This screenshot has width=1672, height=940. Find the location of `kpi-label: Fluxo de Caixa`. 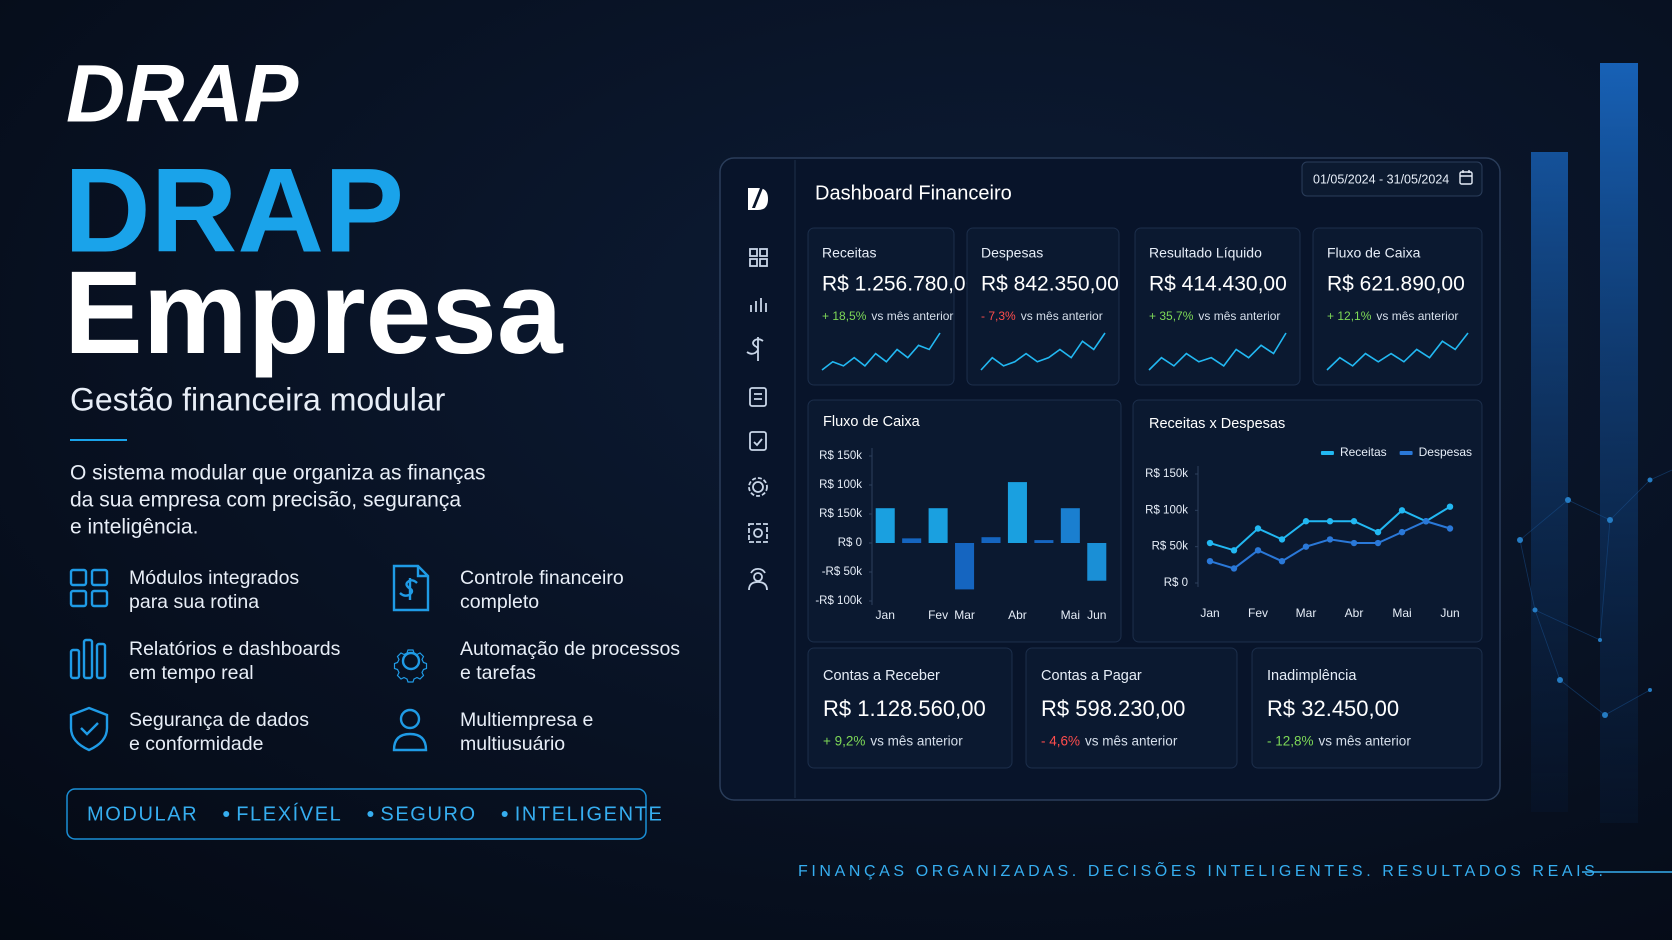

kpi-label: Fluxo de Caixa is located at coordinates (1374, 253).